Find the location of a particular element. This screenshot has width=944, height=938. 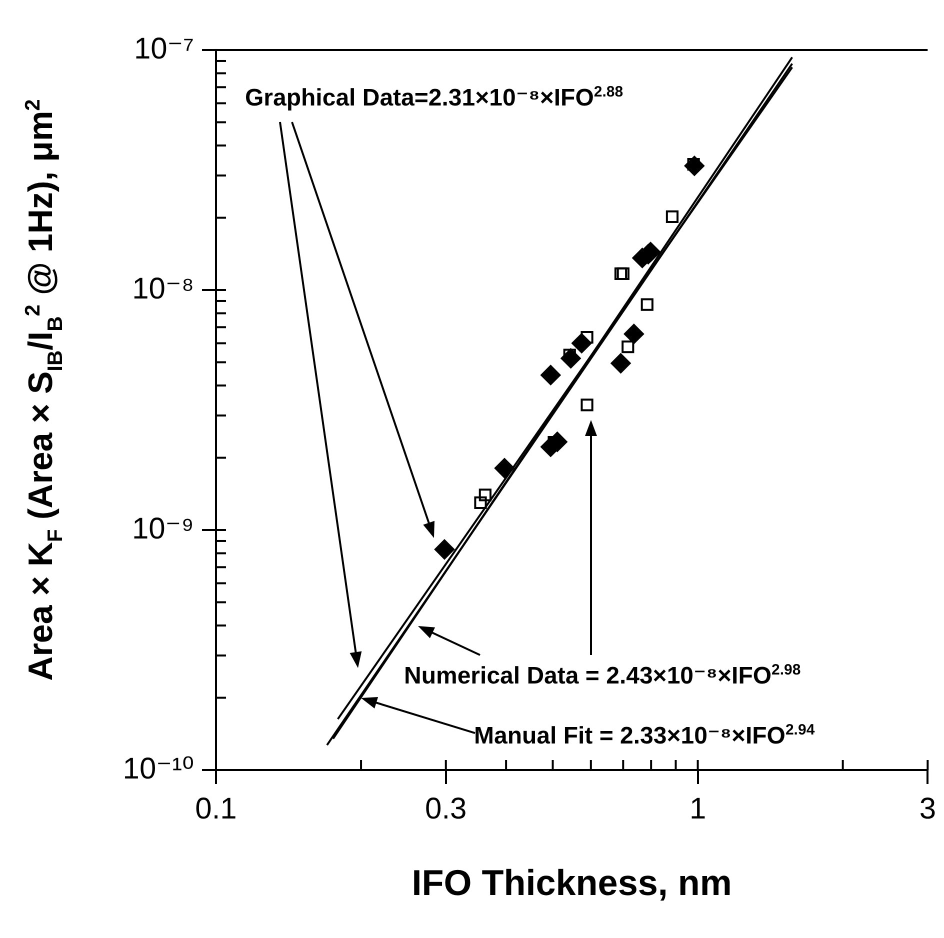

x-tick-label: 3 is located at coordinates (927, 809).